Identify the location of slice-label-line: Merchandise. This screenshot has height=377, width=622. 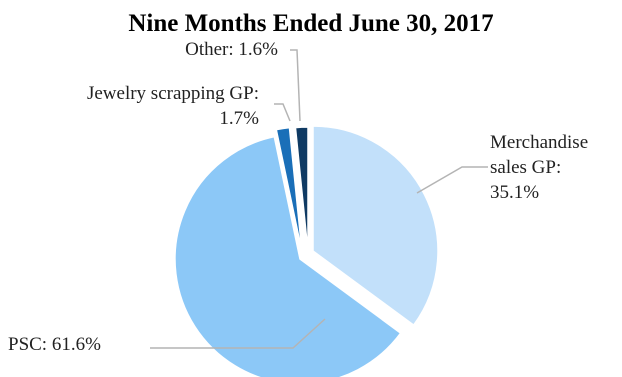
(539, 142).